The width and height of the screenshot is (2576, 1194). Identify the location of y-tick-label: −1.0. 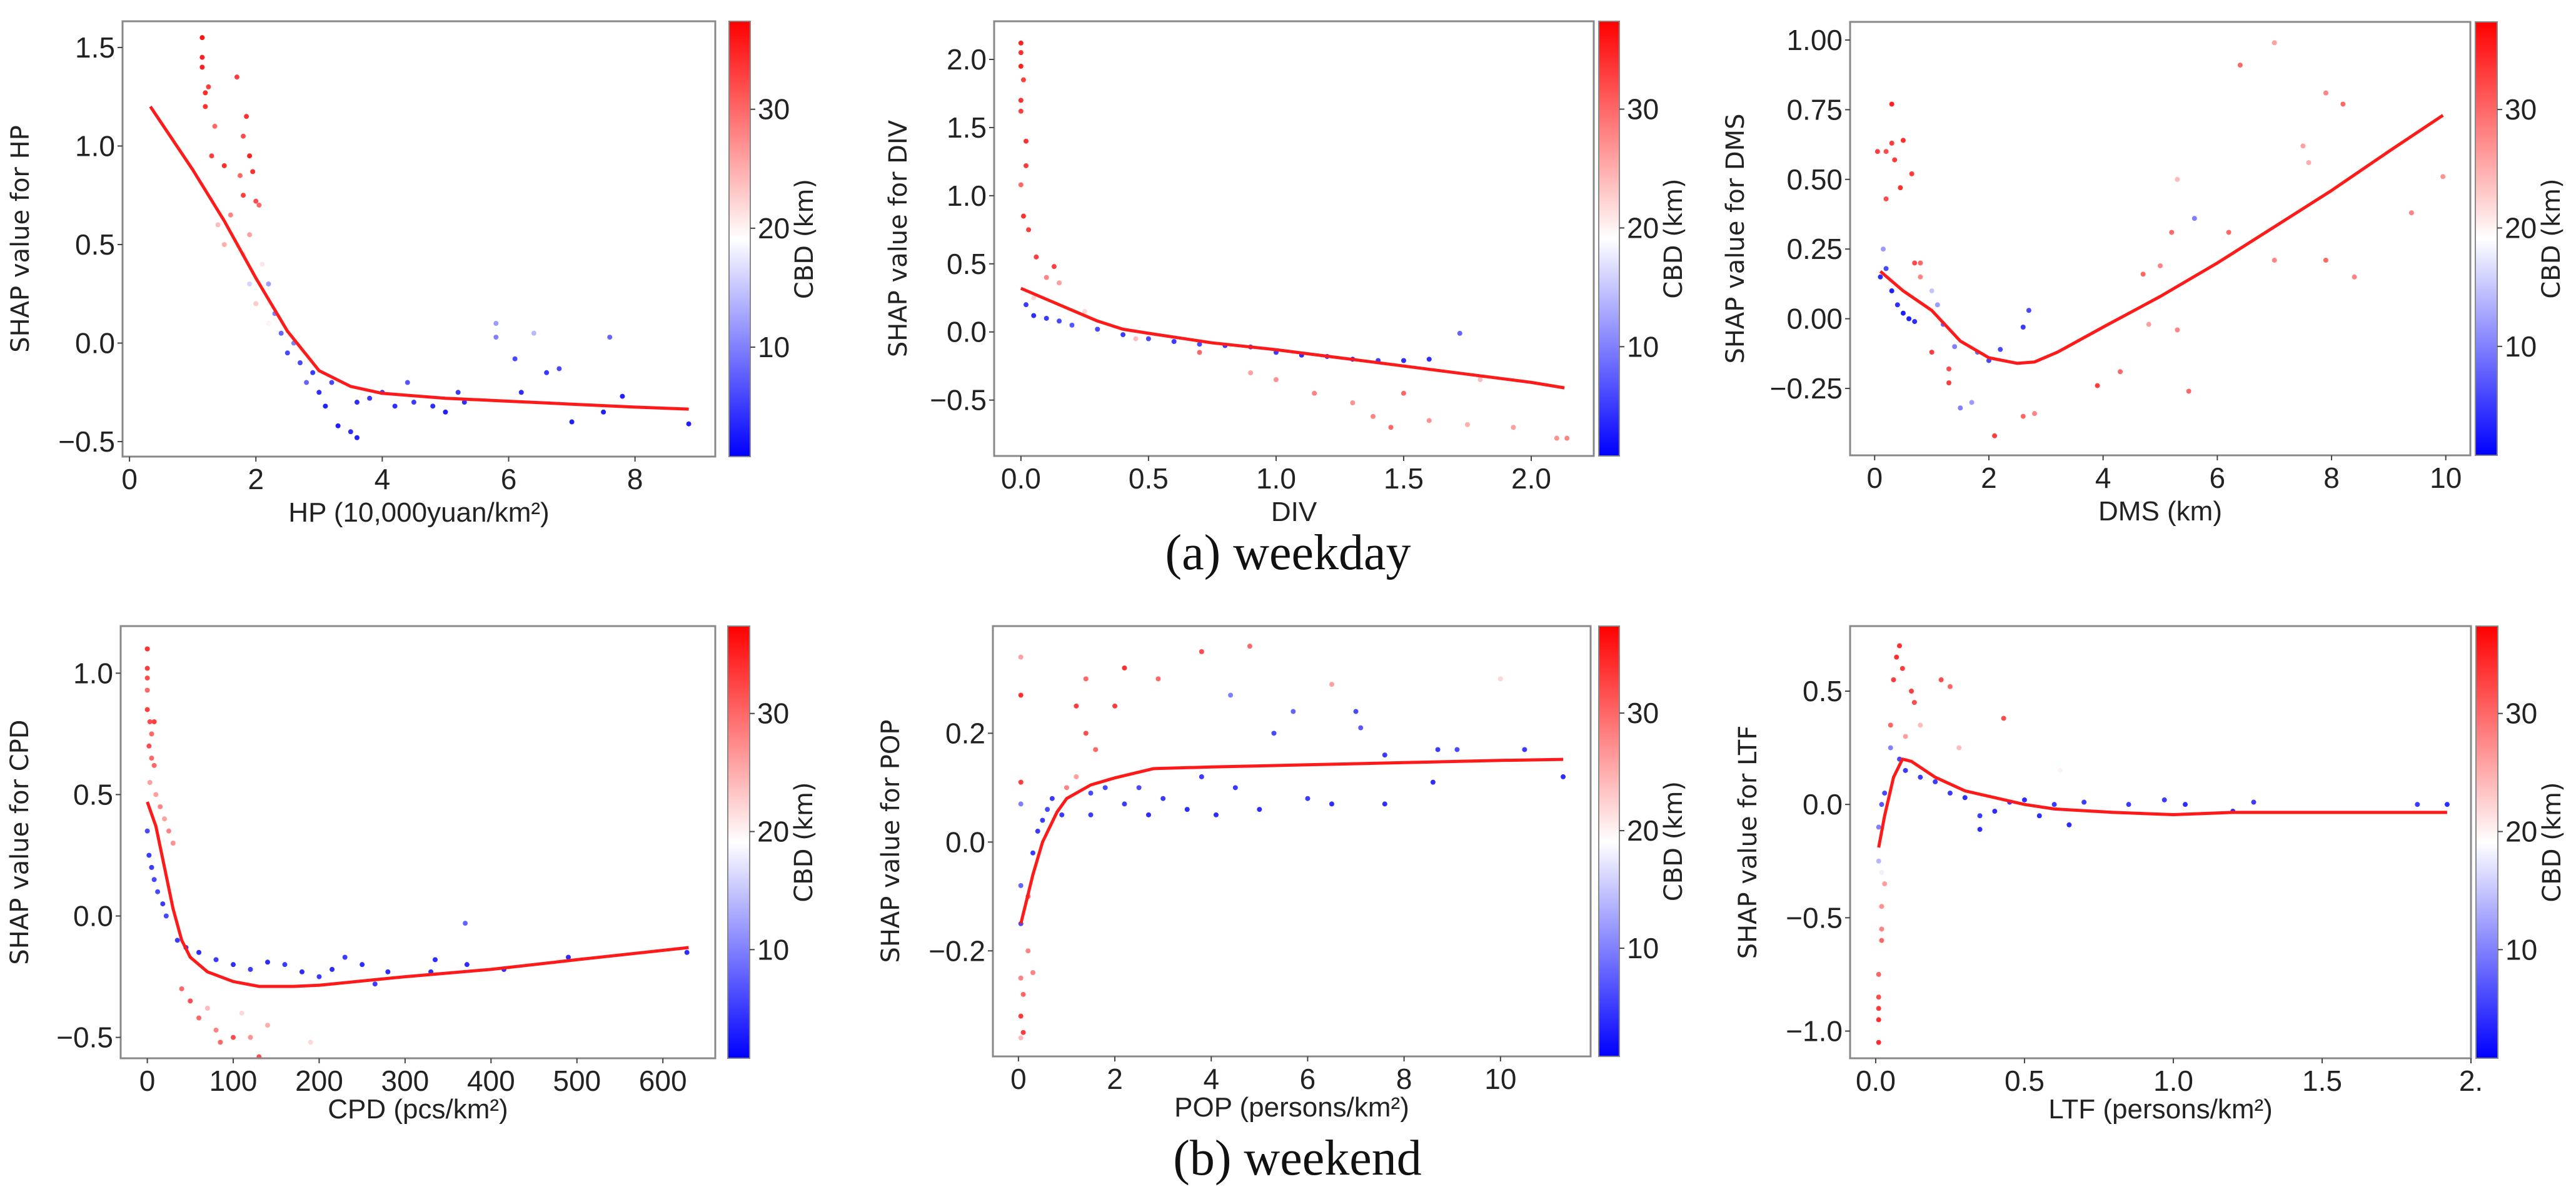
(1815, 1031).